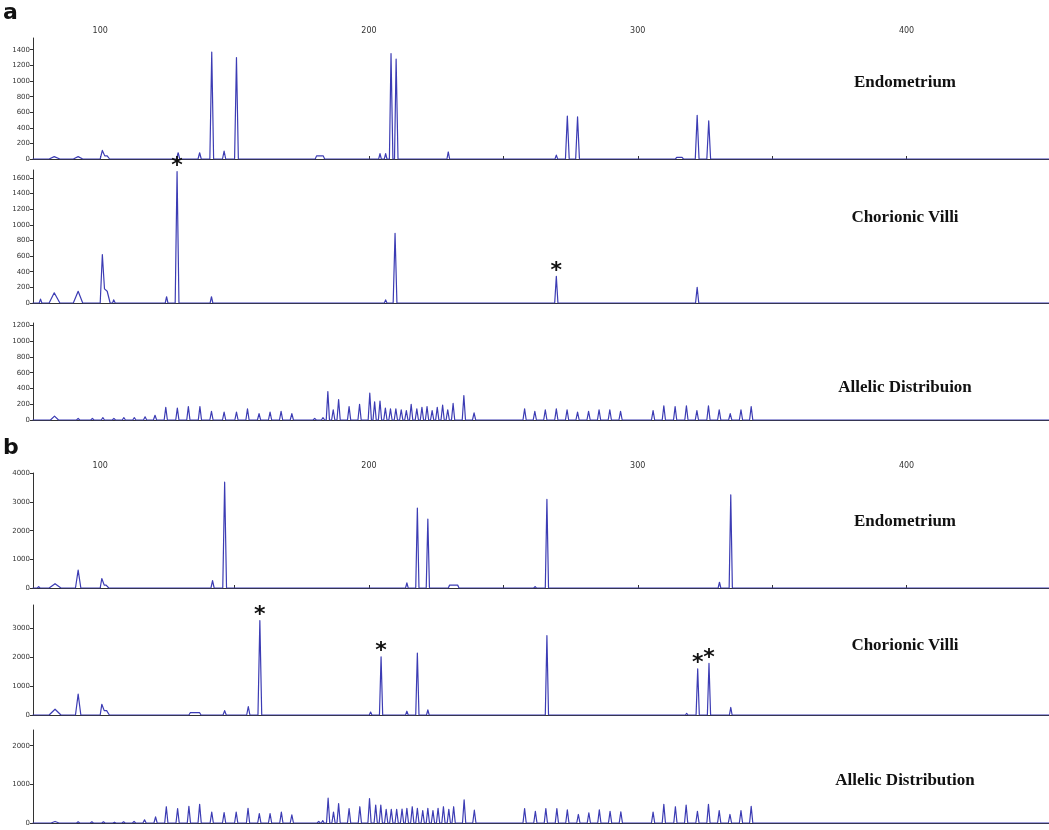 This screenshot has height=830, width=1049. I want to click on text: a, so click(10, 12).